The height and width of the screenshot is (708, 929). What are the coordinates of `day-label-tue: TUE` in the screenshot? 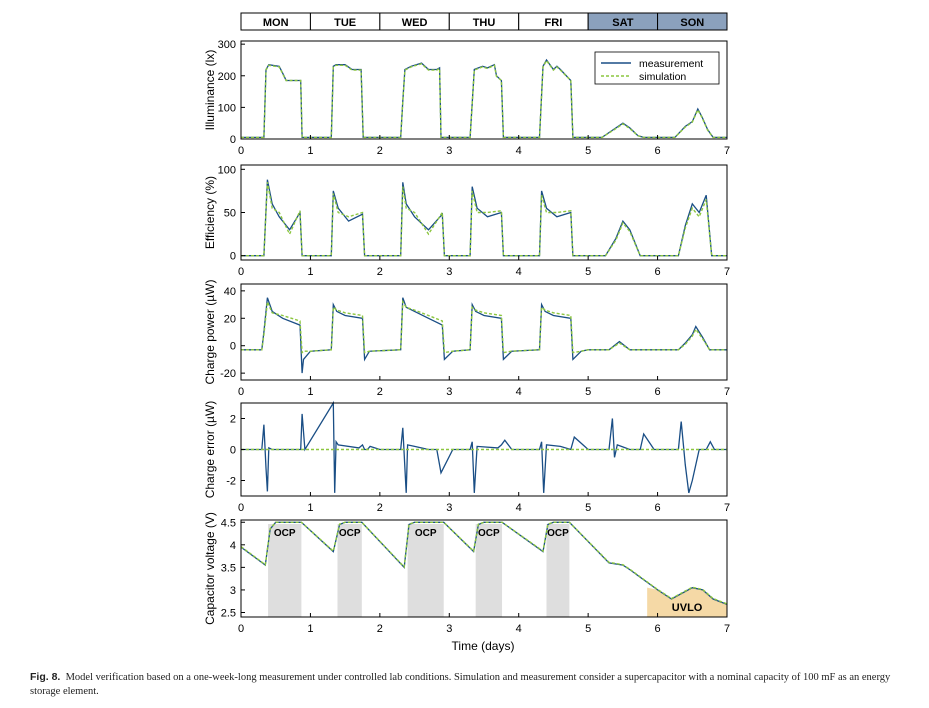 It's located at (345, 23).